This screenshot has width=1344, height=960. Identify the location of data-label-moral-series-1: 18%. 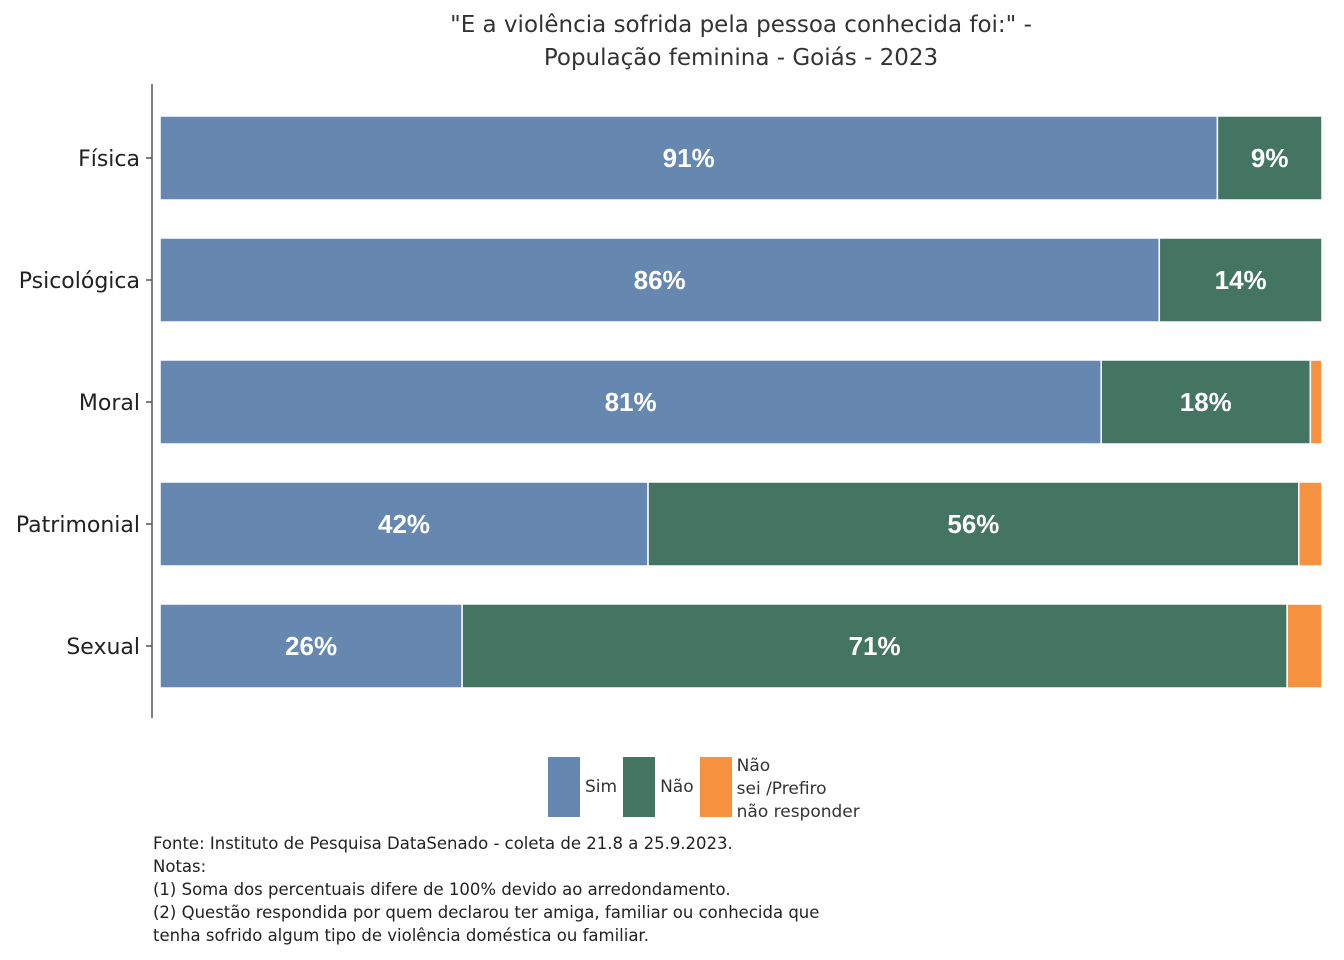
(1206, 402).